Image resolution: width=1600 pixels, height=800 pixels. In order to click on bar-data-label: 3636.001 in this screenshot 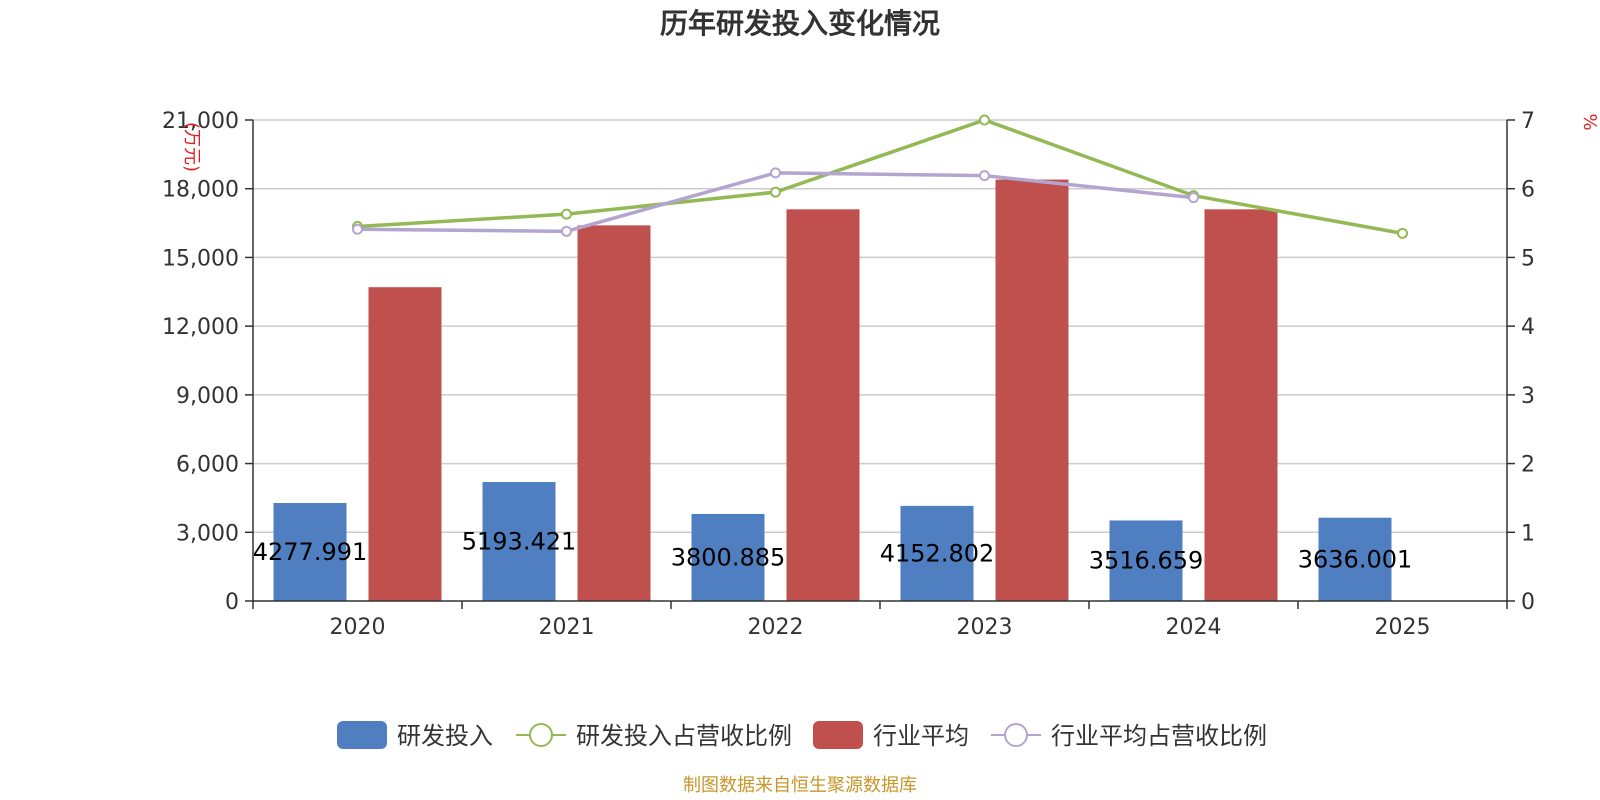, I will do `click(1355, 559)`.